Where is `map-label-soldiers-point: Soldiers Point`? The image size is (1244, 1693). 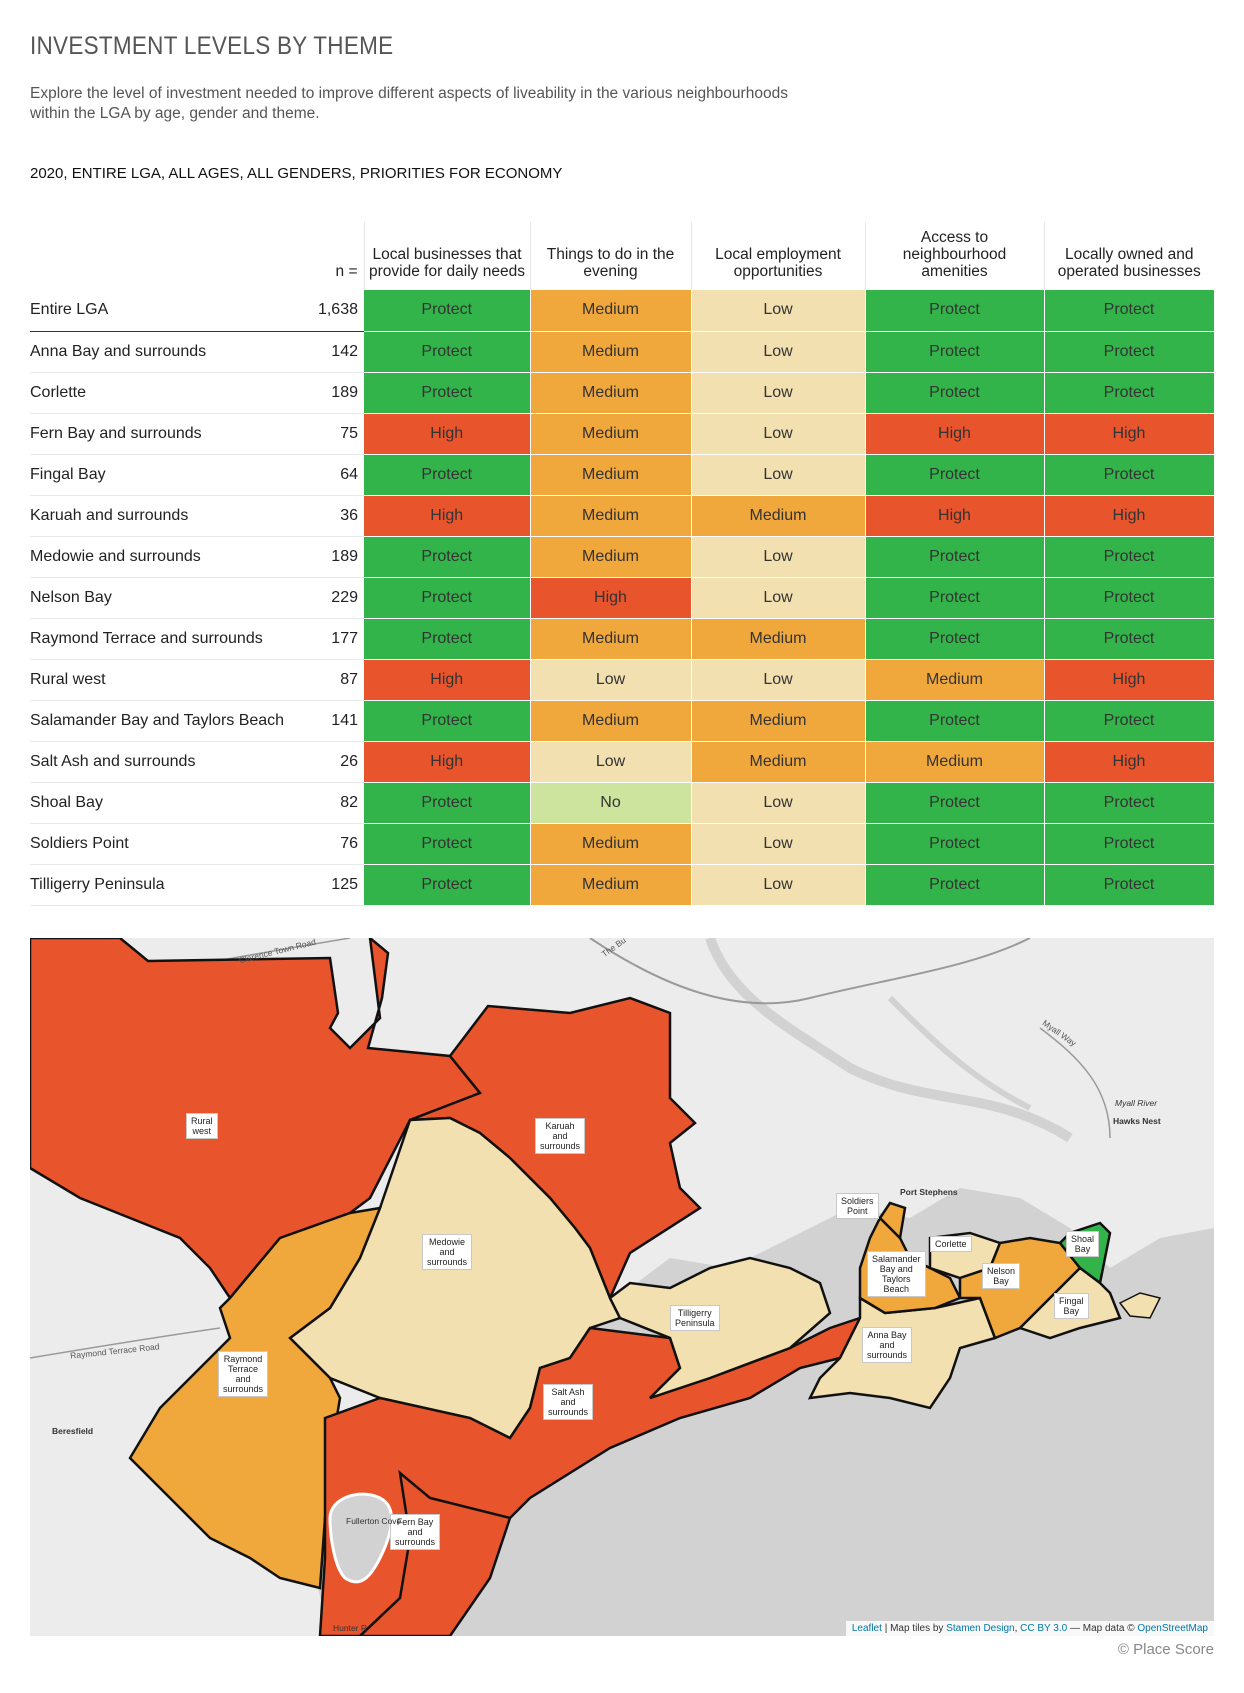
map-label-soldiers-point: Soldiers Point is located at coordinates (857, 1206).